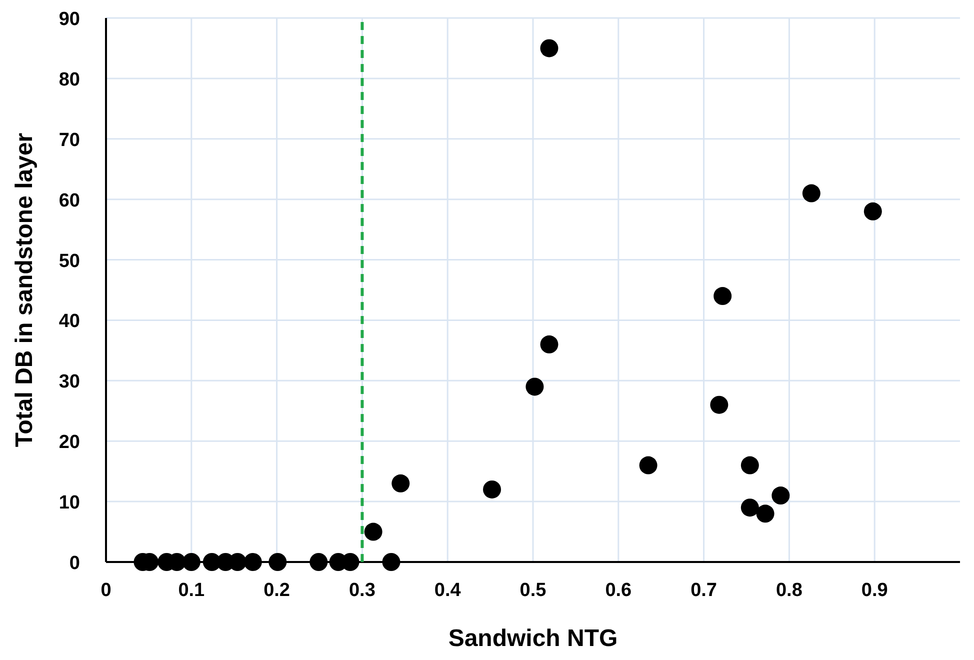 The width and height of the screenshot is (974, 660). I want to click on x-tick-label: 0.9, so click(874, 590).